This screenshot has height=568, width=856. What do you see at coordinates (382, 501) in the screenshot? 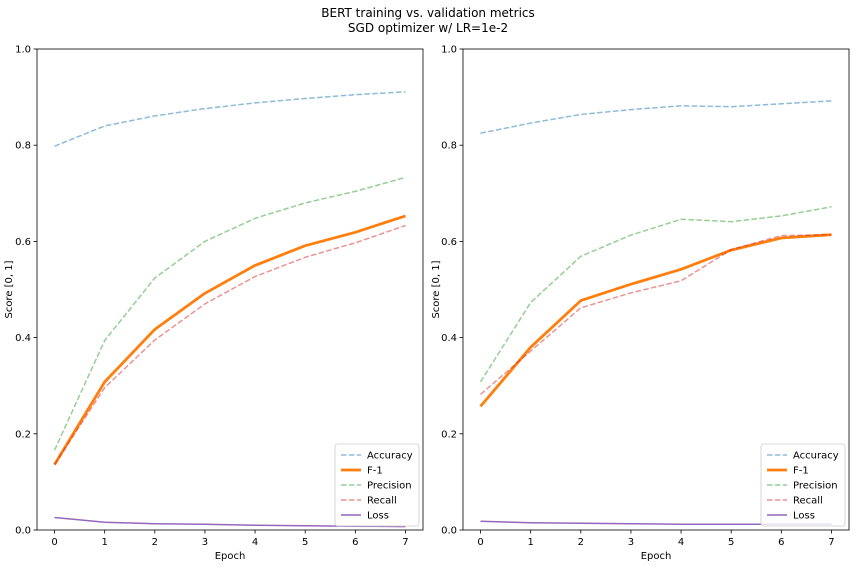
I see `left-legend-label-recall: Recall` at bounding box center [382, 501].